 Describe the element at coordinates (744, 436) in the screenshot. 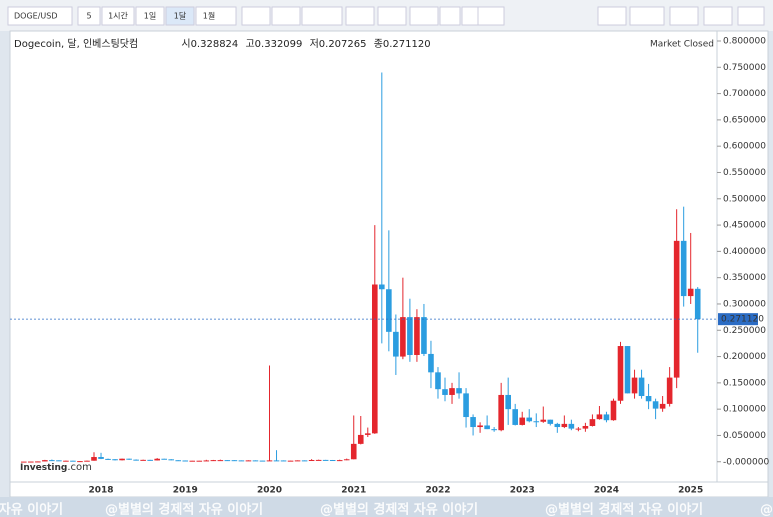

I see `y-tick-label: 0.050000` at that location.